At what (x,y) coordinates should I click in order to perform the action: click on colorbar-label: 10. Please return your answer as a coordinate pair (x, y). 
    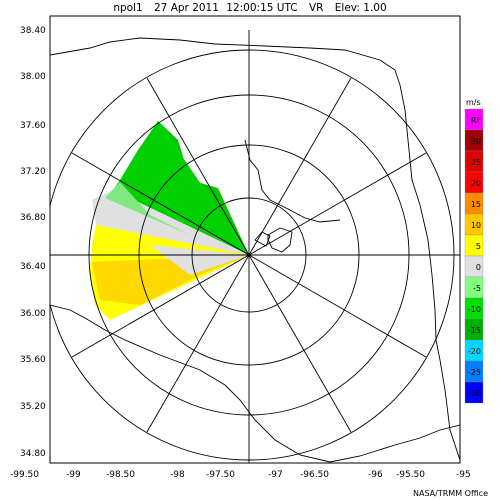
    Looking at the image, I should click on (476, 225).